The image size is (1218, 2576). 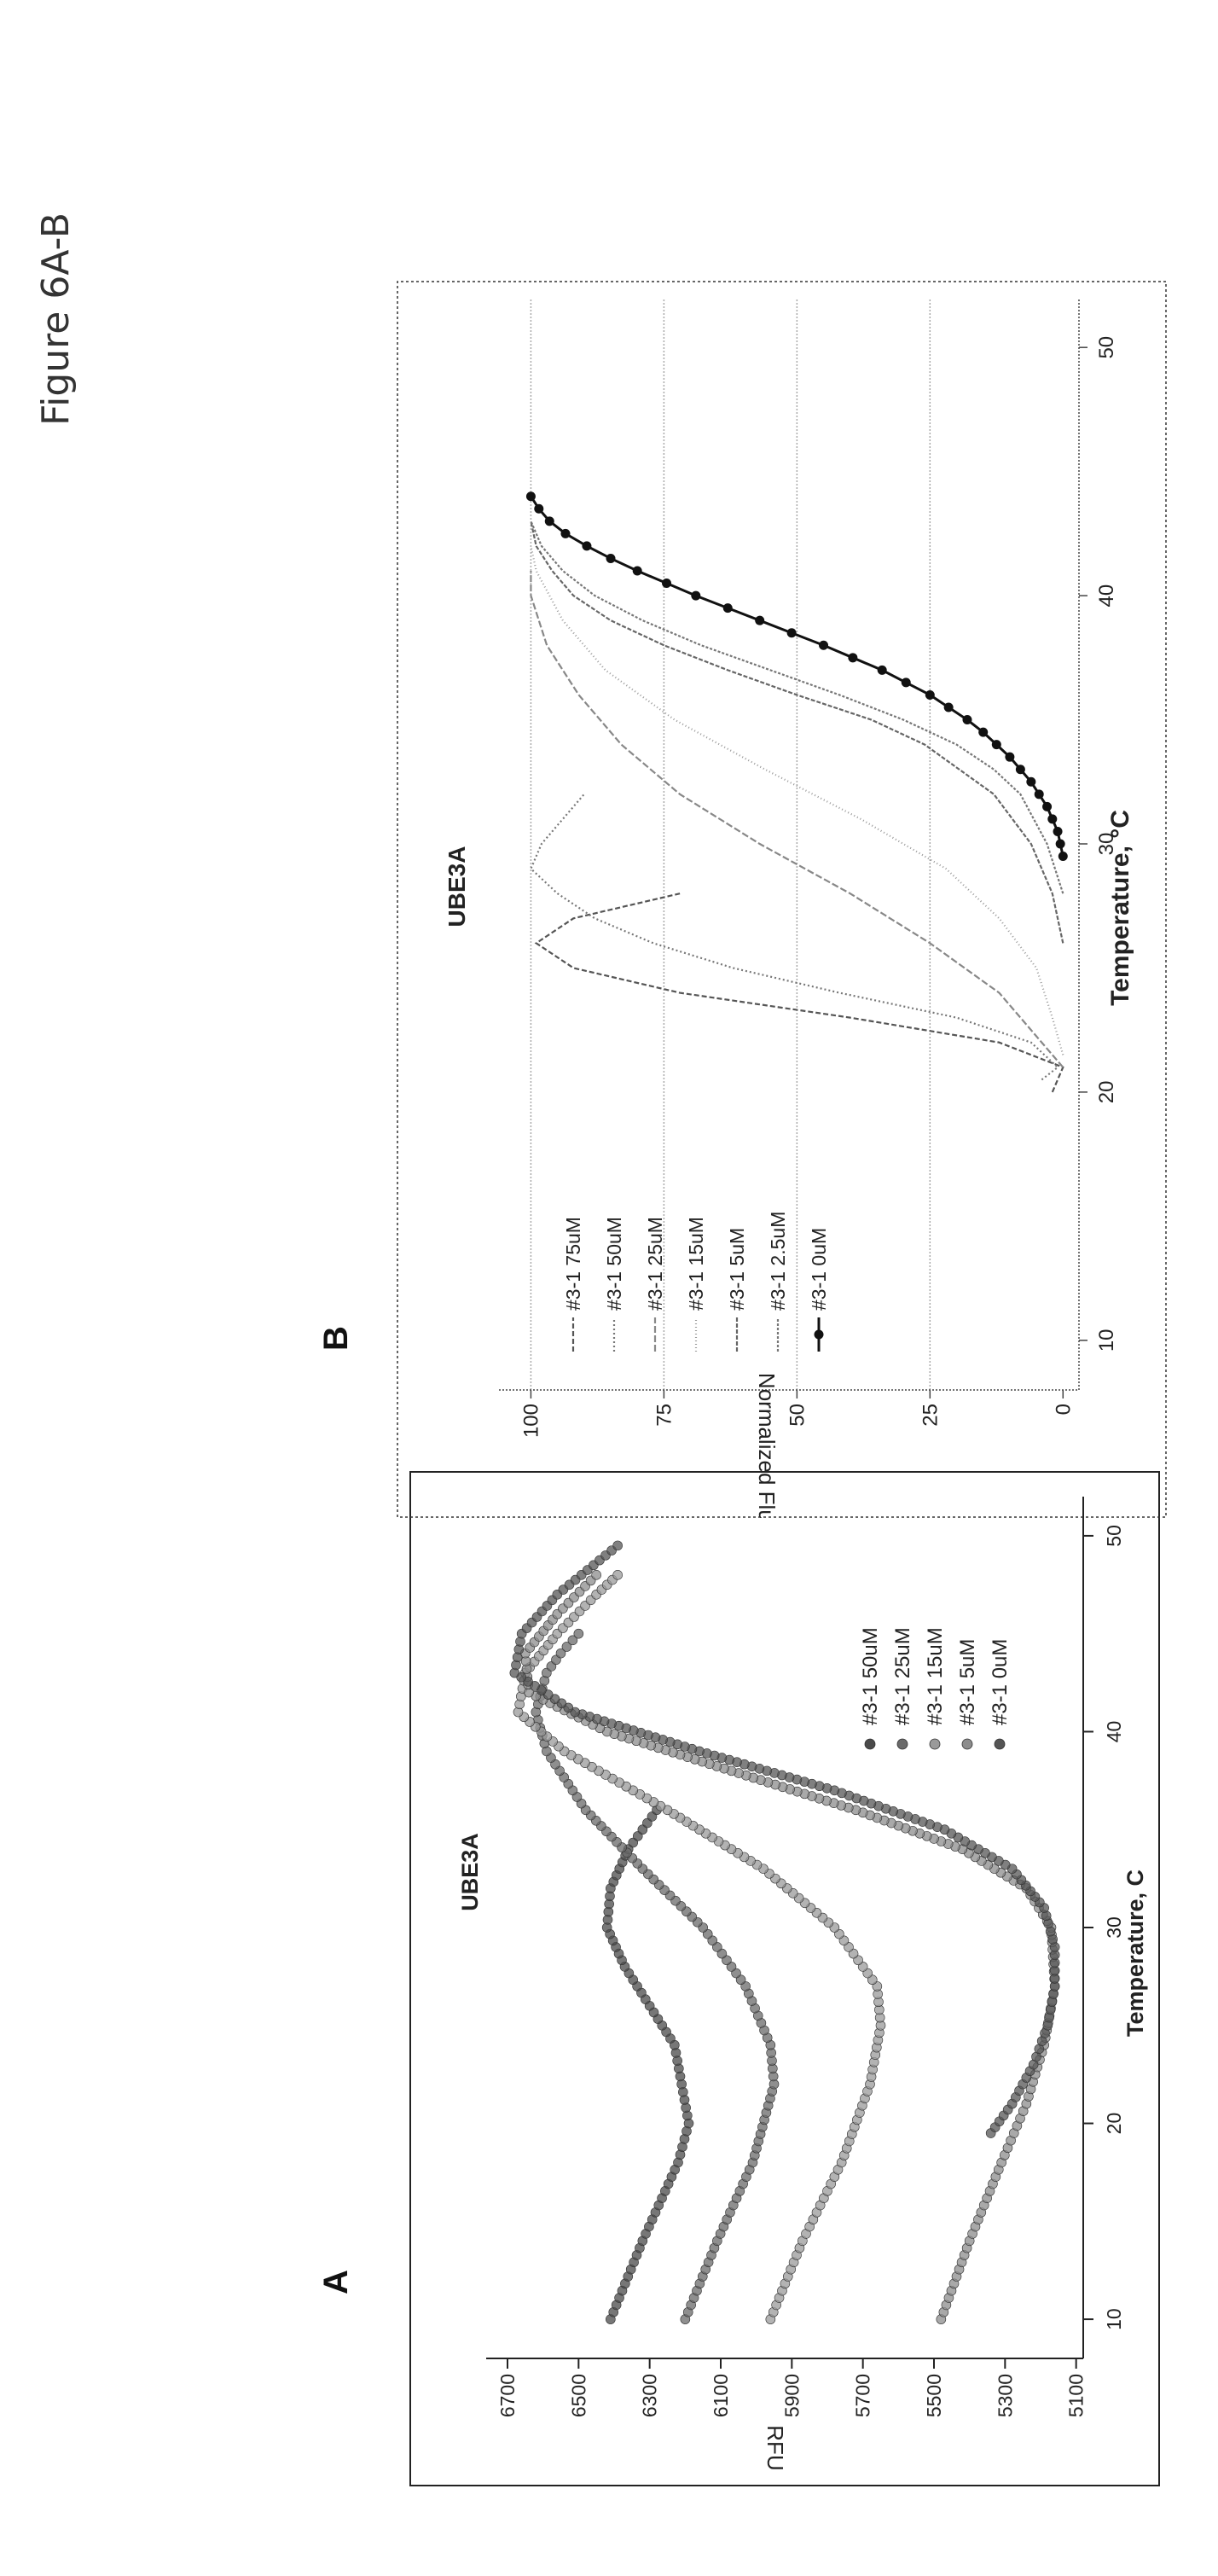 What do you see at coordinates (863, 2395) in the screenshot?
I see `chart-a-y-tick-label: 5700` at bounding box center [863, 2395].